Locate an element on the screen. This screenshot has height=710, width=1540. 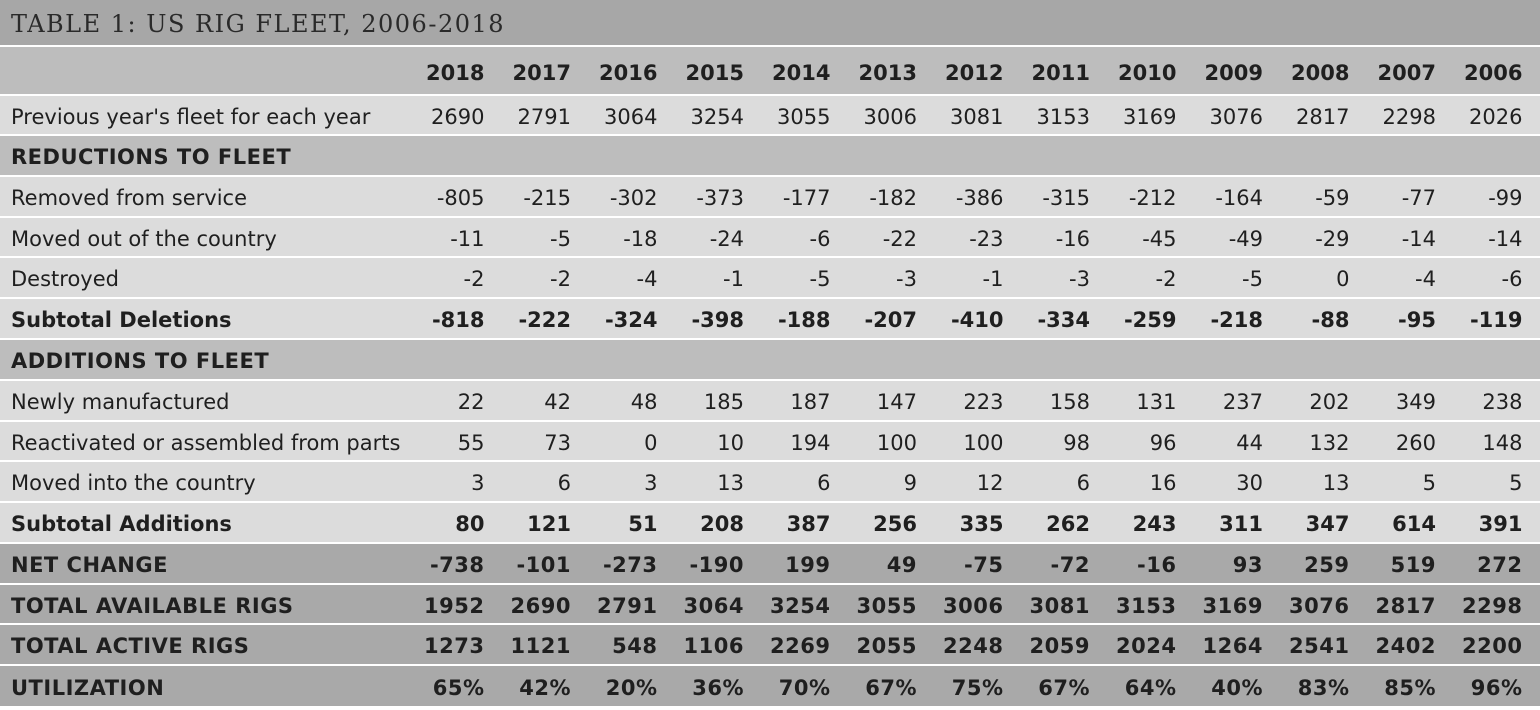
value-cell-2014: 199 is located at coordinates (808, 565).